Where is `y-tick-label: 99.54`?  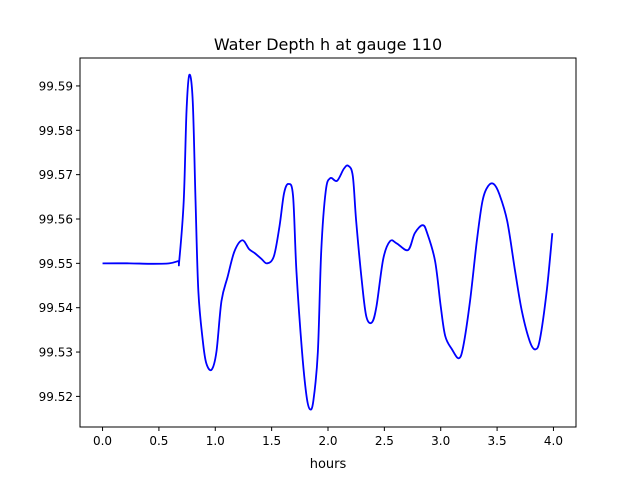 y-tick-label: 99.54 is located at coordinates (56, 308).